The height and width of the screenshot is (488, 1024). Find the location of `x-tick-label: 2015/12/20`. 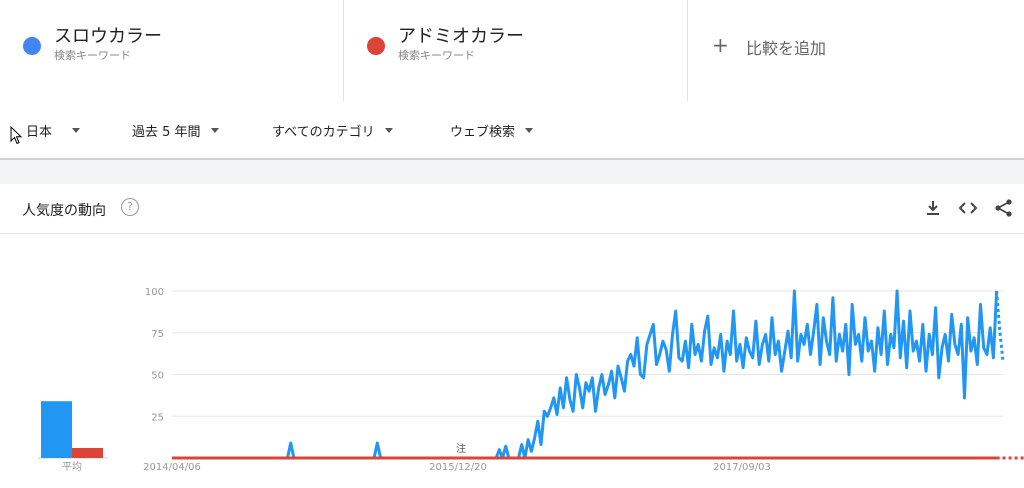

x-tick-label: 2015/12/20 is located at coordinates (458, 467).